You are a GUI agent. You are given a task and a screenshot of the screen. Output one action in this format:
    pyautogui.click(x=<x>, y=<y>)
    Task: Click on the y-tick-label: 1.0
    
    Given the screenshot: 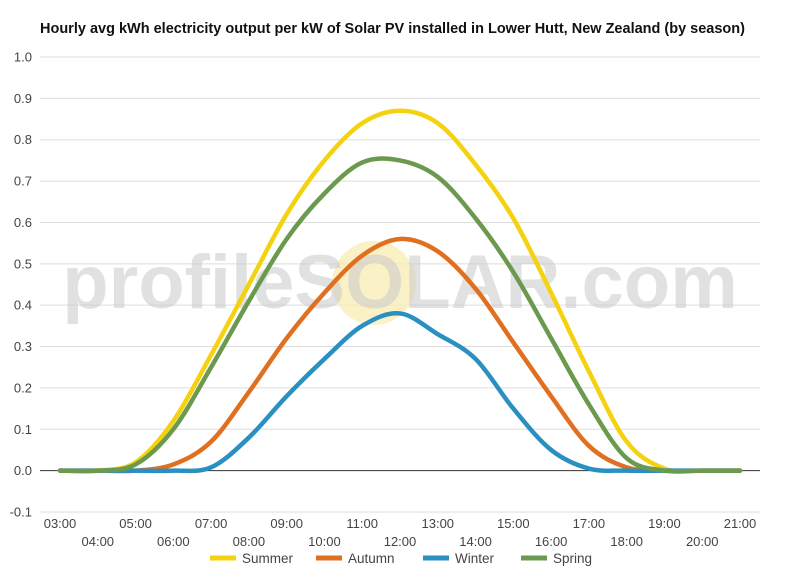 What is the action you would take?
    pyautogui.click(x=23, y=57)
    